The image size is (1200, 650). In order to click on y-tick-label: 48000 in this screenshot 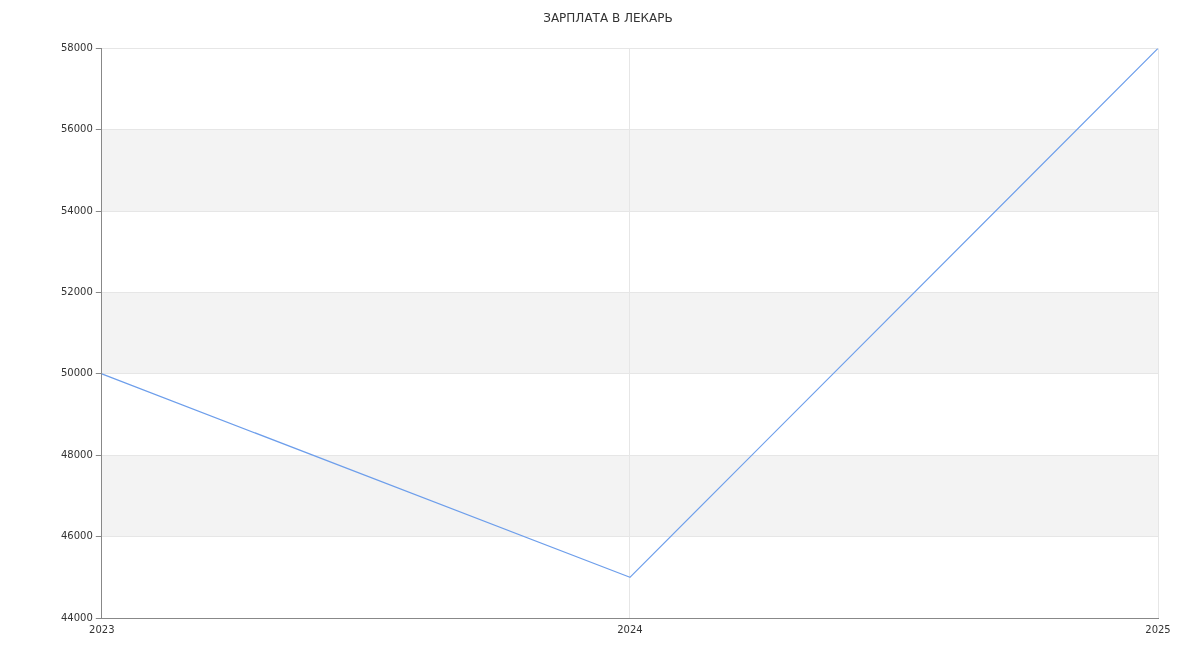, I will do `click(77, 454)`.